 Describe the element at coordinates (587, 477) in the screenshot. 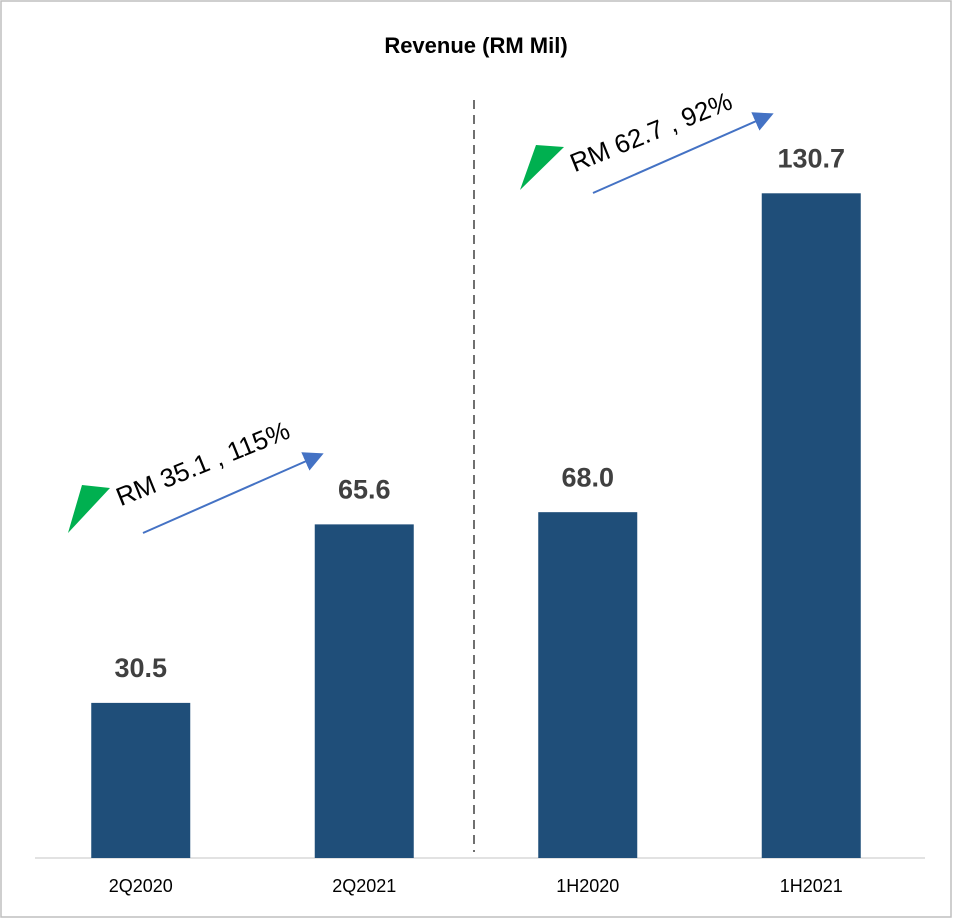

I see `value-label: 68.0` at that location.